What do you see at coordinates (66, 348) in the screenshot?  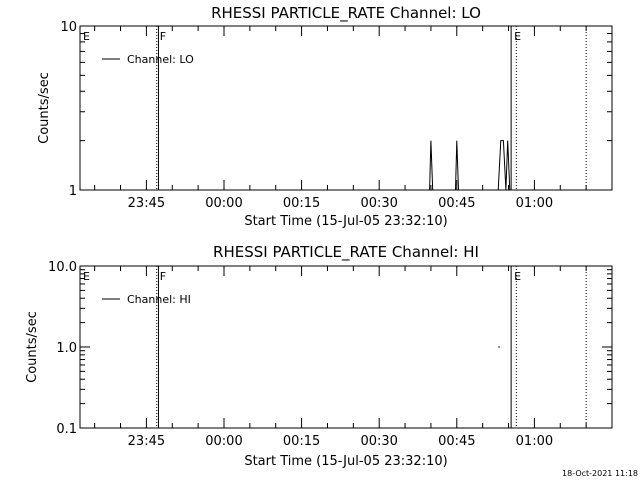 I see `y-tick-label: 1.0` at bounding box center [66, 348].